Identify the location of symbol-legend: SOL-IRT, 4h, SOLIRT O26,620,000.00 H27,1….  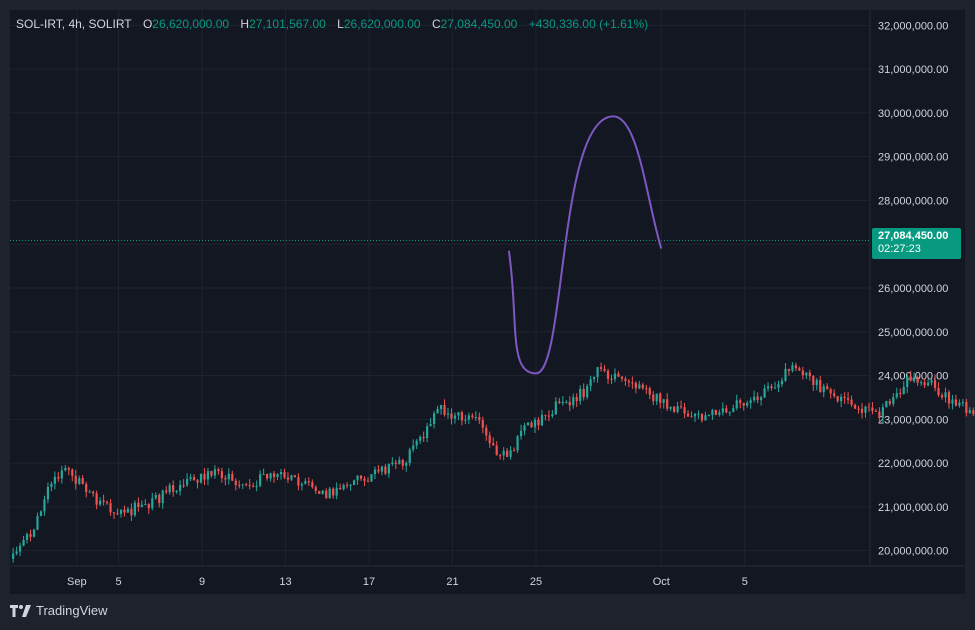
(332, 24).